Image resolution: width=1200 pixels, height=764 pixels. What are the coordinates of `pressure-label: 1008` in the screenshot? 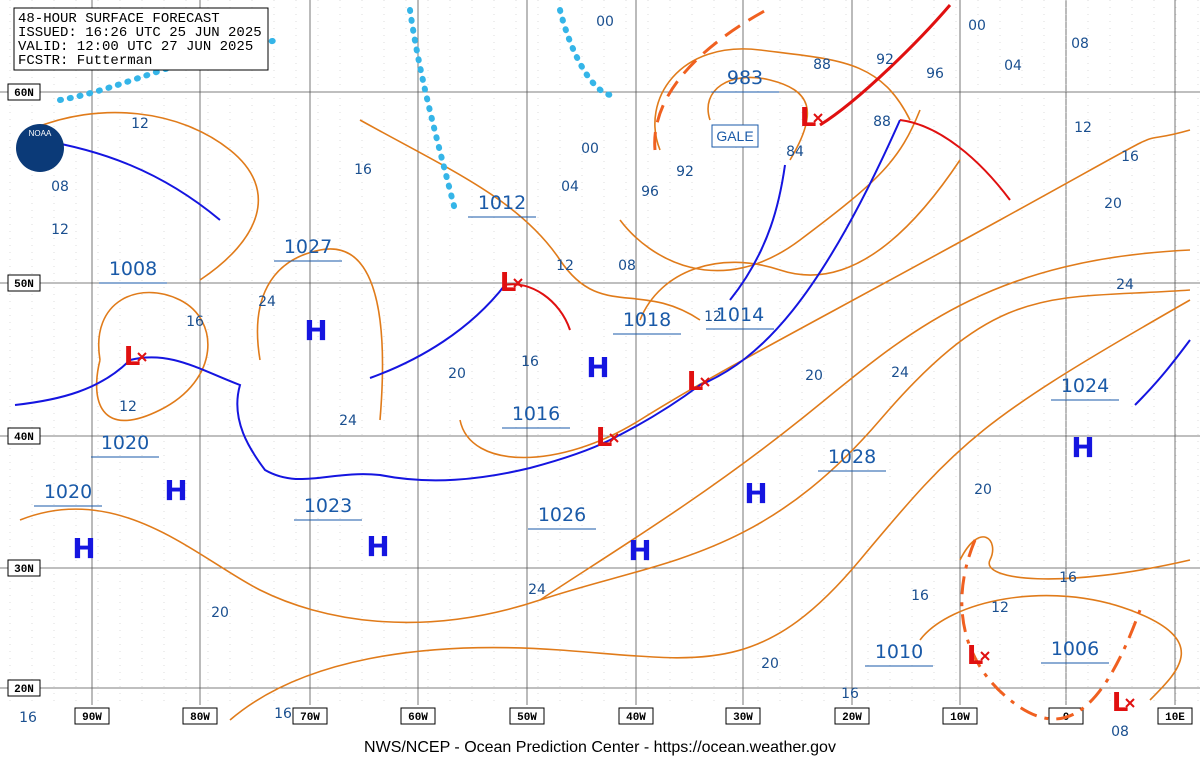 It's located at (133, 269).